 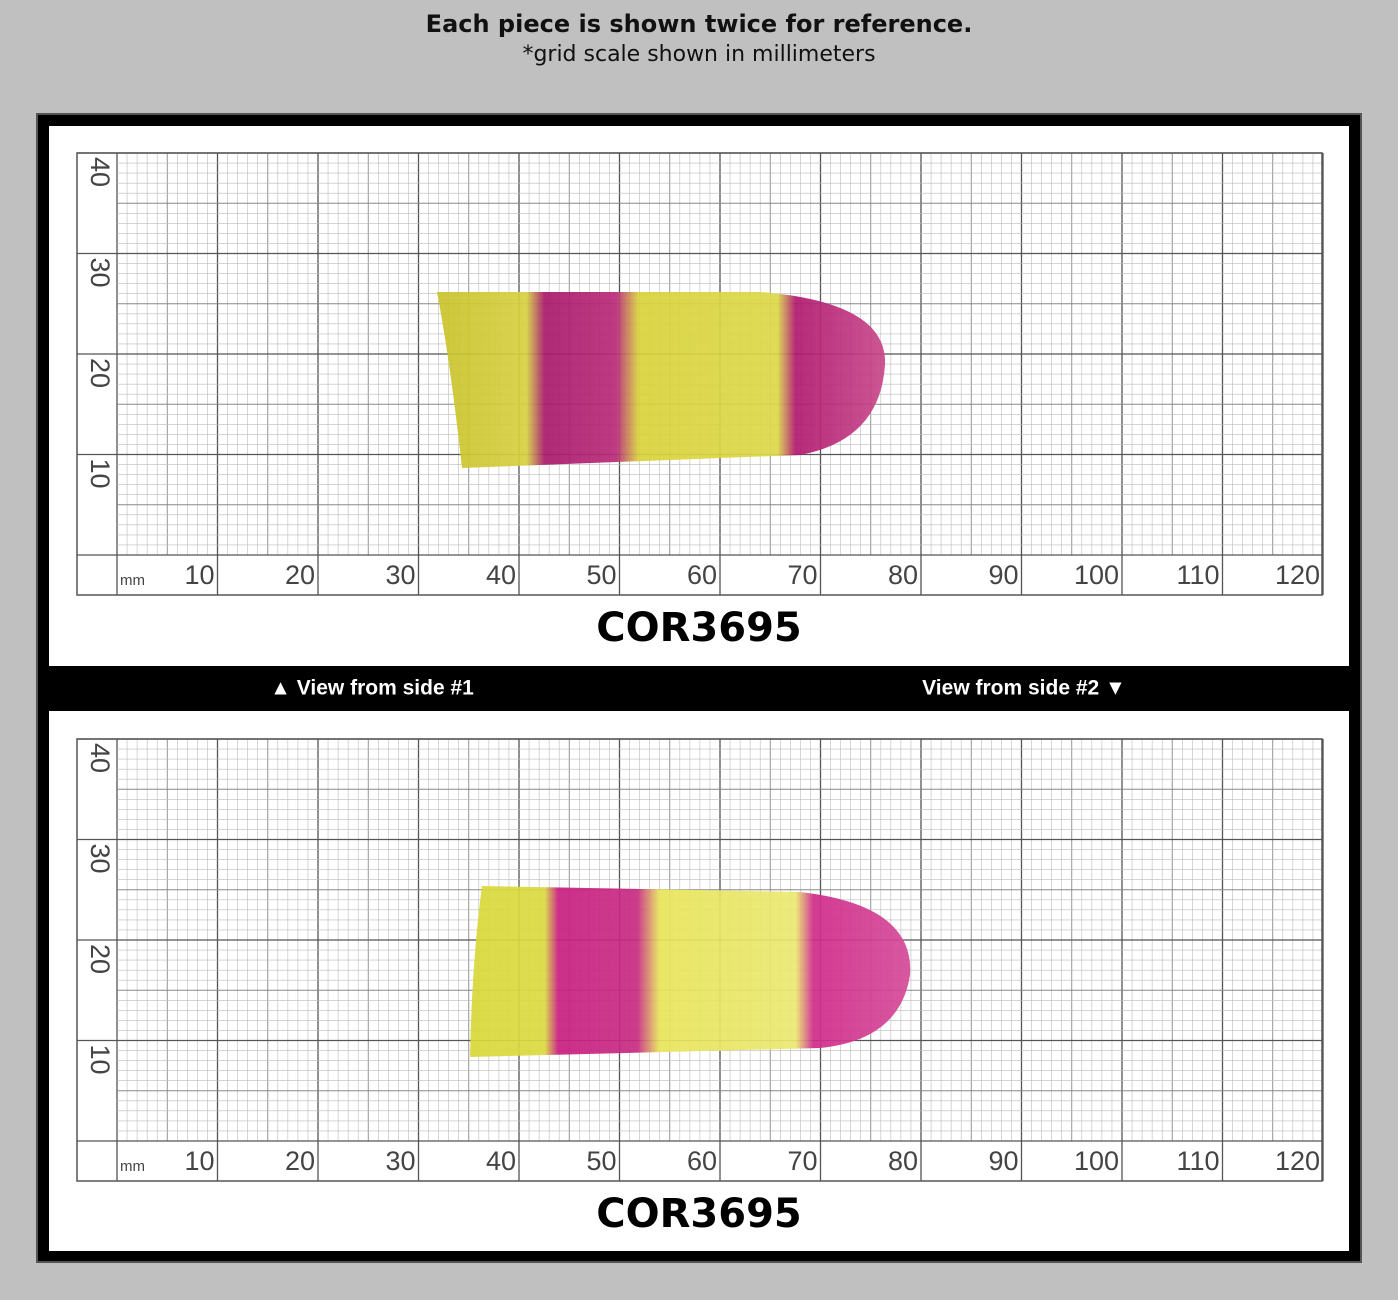 I want to click on side-label: ▲ View from side #1, so click(x=372, y=688).